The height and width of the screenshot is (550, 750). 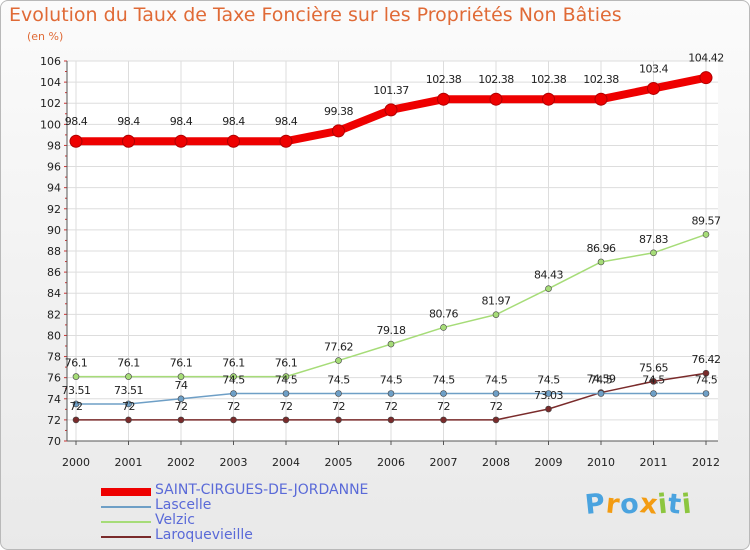 I want to click on data-label: 99.38, so click(x=338, y=111).